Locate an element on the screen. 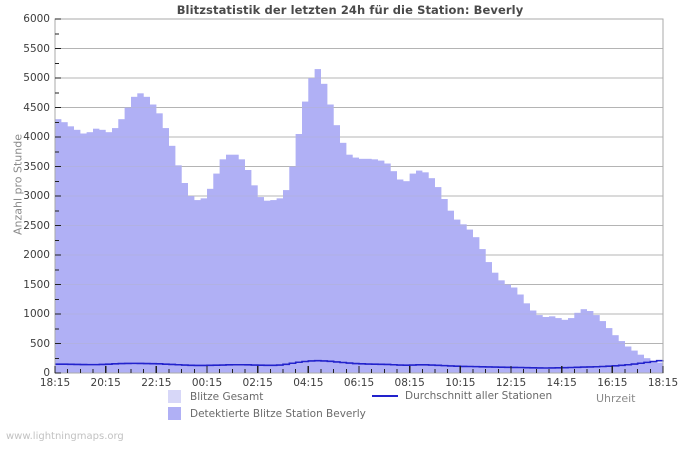 This screenshot has height=450, width=700. watermark: www.lightningmaps.org is located at coordinates (65, 436).